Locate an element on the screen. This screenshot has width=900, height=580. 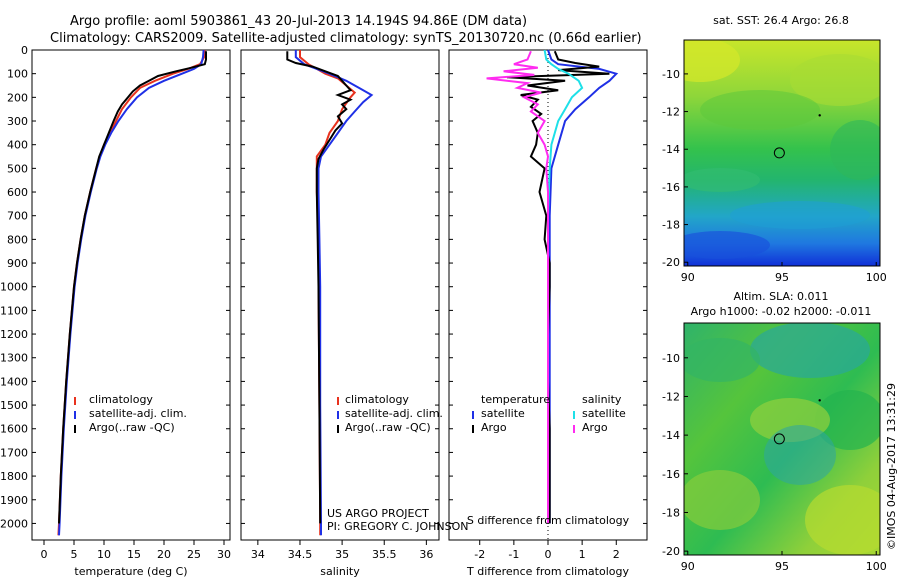
sst-map-title: sat. SST: 26.4 Argo: 26.8 is located at coordinates (781, 20).